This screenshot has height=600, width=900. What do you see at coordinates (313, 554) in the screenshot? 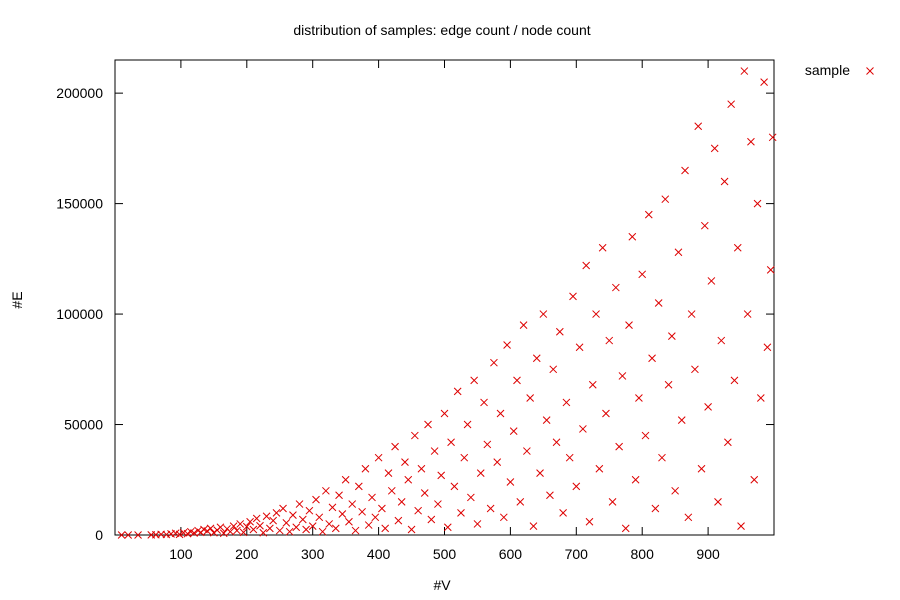
I see `x-tick-label: 300` at bounding box center [313, 554].